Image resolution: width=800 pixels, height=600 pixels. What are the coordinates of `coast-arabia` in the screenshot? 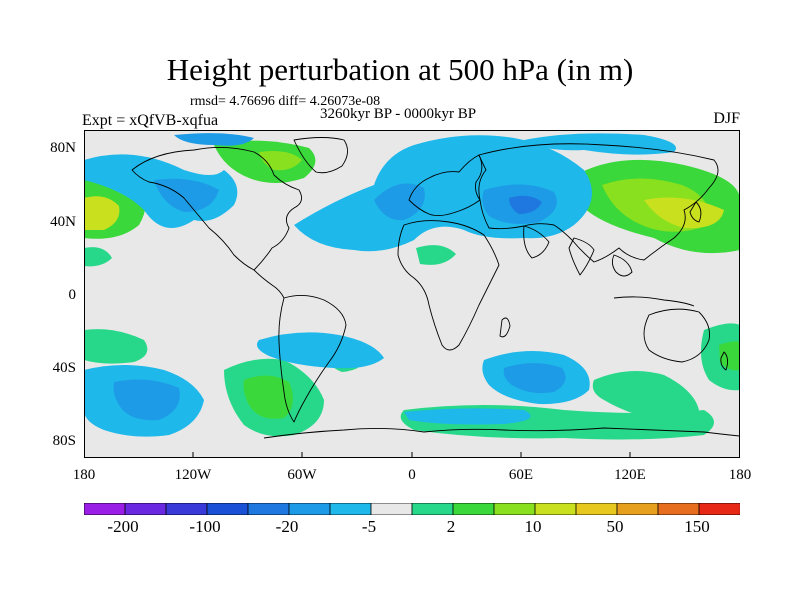 It's located at (536, 242).